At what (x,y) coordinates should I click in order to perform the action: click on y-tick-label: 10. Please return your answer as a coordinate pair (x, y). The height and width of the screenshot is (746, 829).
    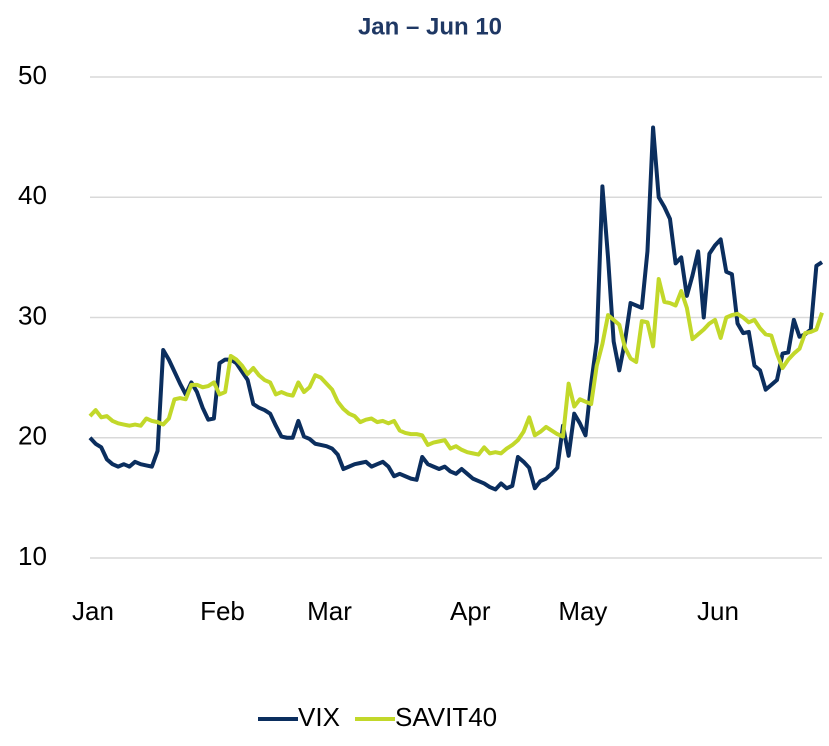
    Looking at the image, I should click on (32, 556).